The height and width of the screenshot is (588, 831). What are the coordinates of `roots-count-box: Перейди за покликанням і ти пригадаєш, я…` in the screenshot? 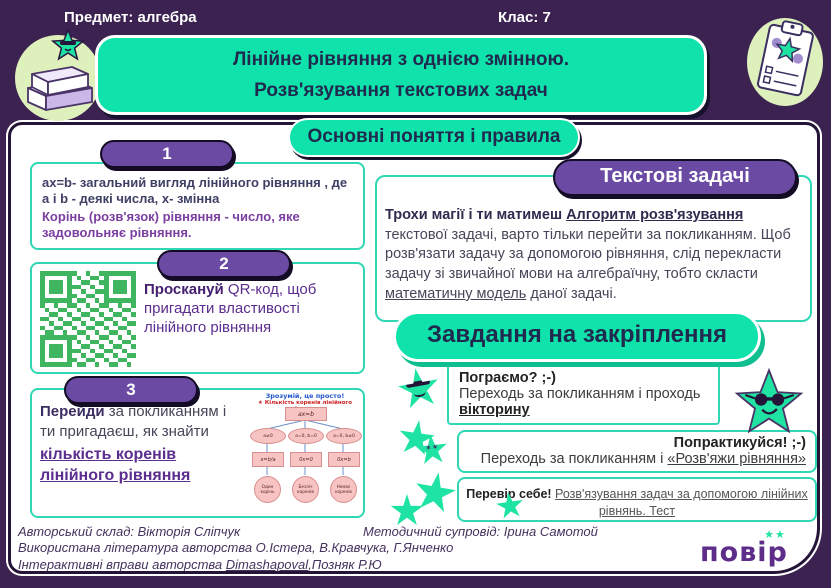 It's located at (197, 453).